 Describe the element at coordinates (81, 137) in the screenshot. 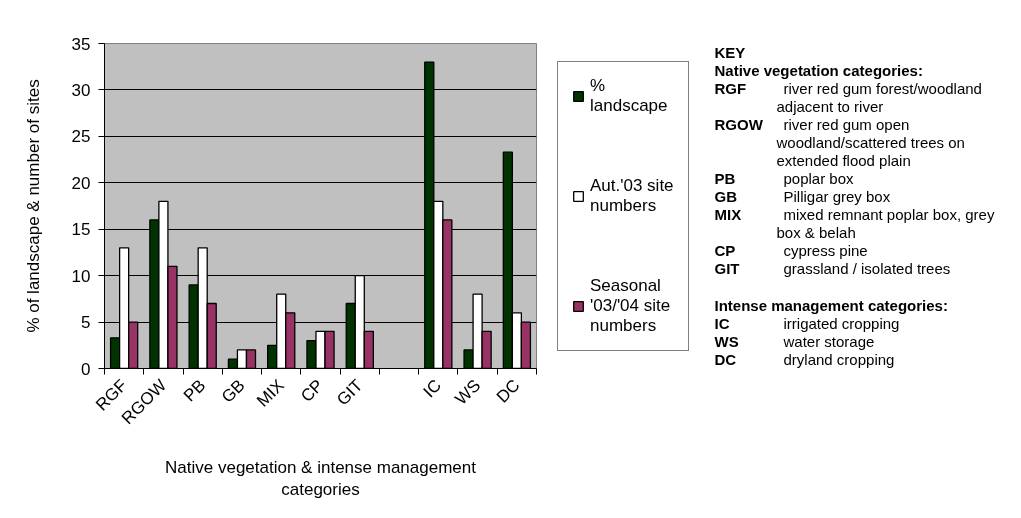

I see `y-tick-label: 25` at that location.